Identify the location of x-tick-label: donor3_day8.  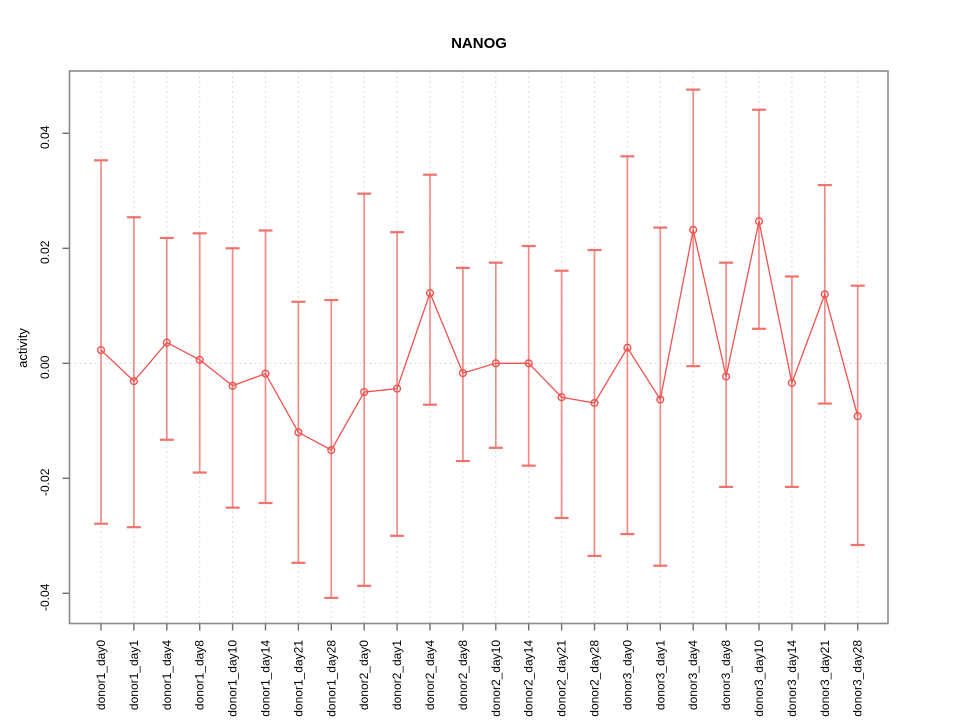
(726, 675).